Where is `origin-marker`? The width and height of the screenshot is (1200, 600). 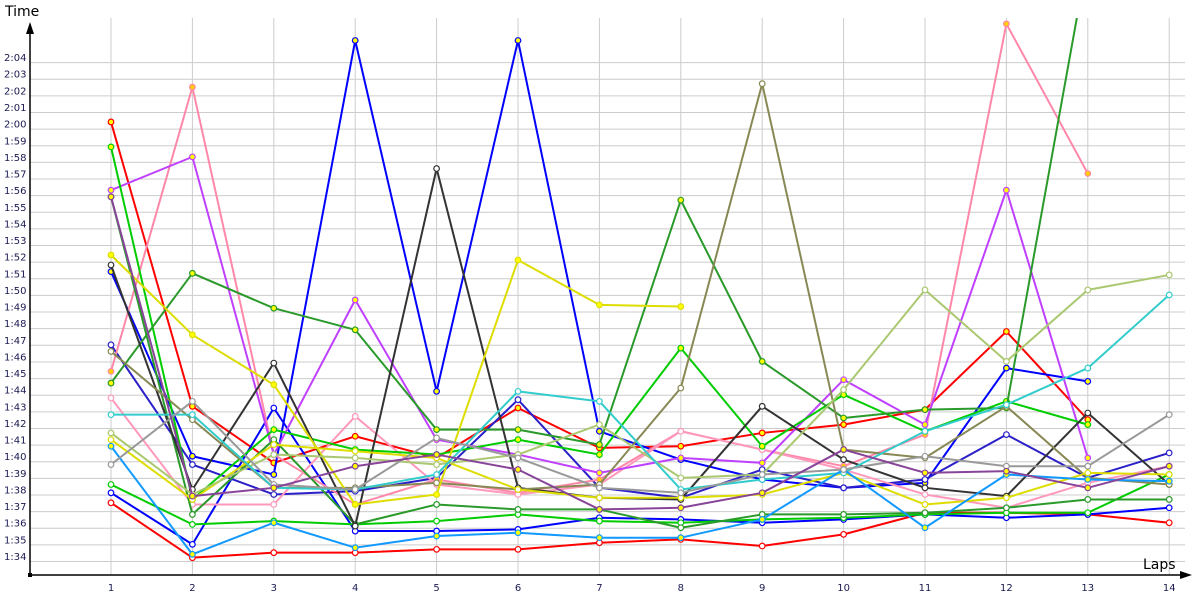
origin-marker is located at coordinates (30, 575).